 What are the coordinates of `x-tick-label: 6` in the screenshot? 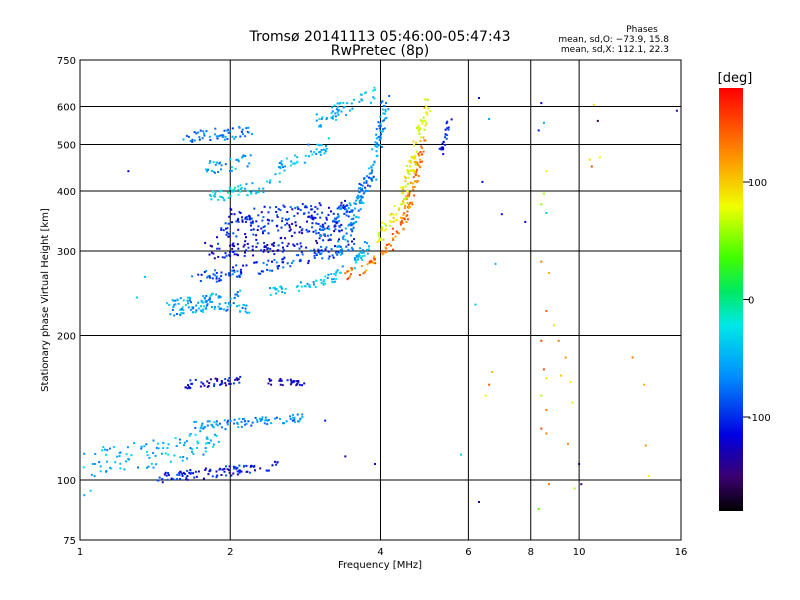 It's located at (468, 552).